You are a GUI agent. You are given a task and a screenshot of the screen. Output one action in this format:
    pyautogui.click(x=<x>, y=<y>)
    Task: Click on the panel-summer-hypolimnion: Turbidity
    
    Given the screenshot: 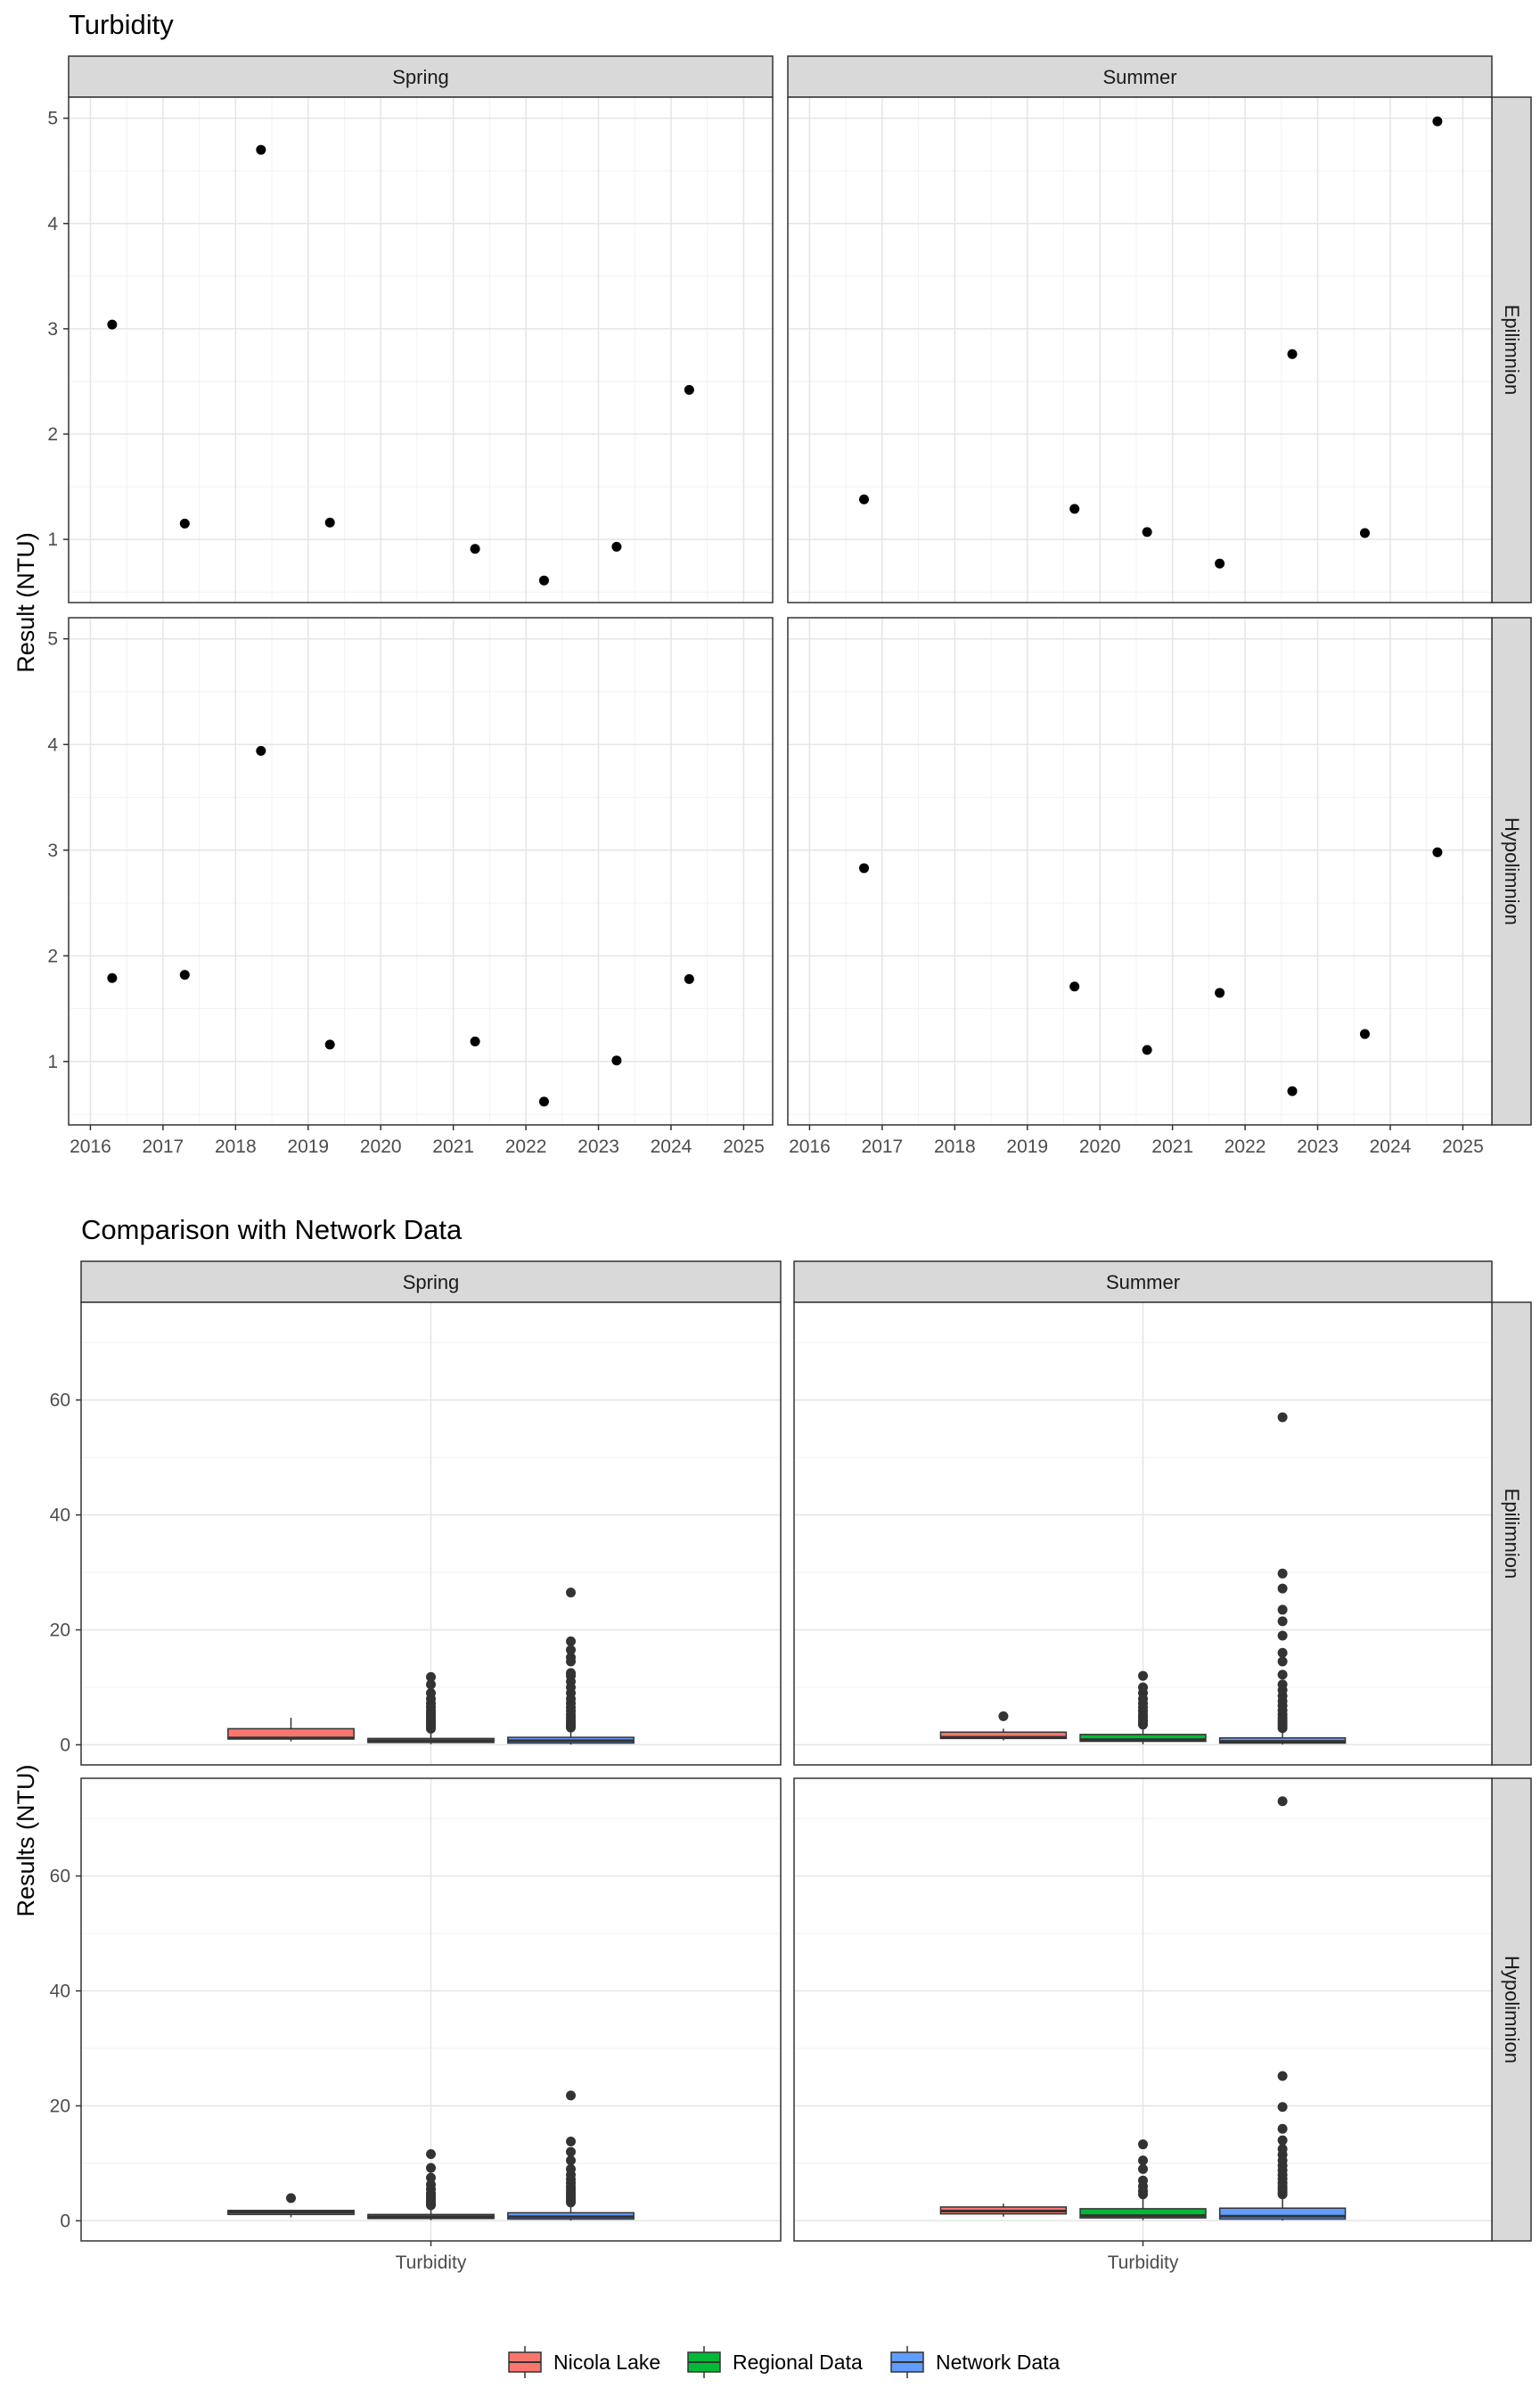 What is the action you would take?
    pyautogui.click(x=1143, y=2025)
    